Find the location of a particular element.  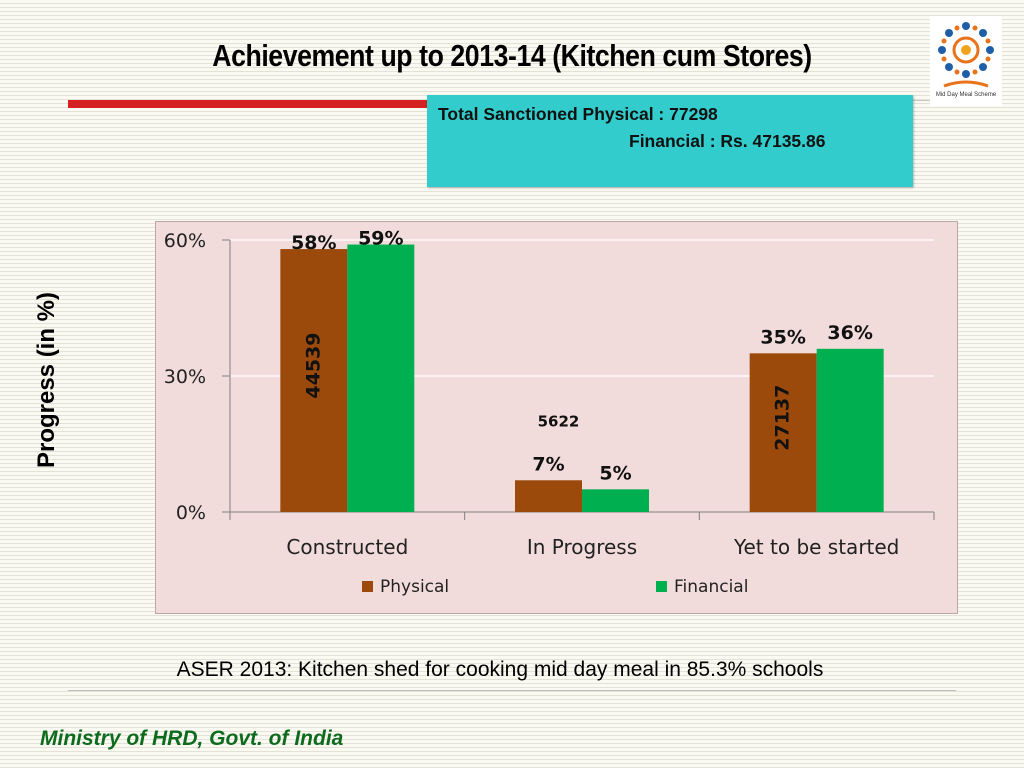

sanctioned-physical-text: Total Sanctioned Physical : 77298 is located at coordinates (578, 114).